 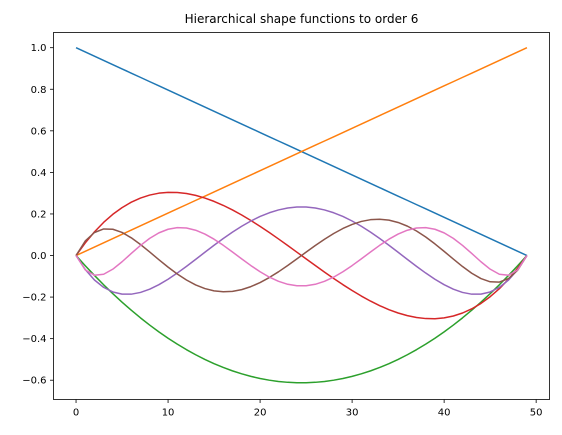 I want to click on x-tick-label: 10, so click(x=168, y=413).